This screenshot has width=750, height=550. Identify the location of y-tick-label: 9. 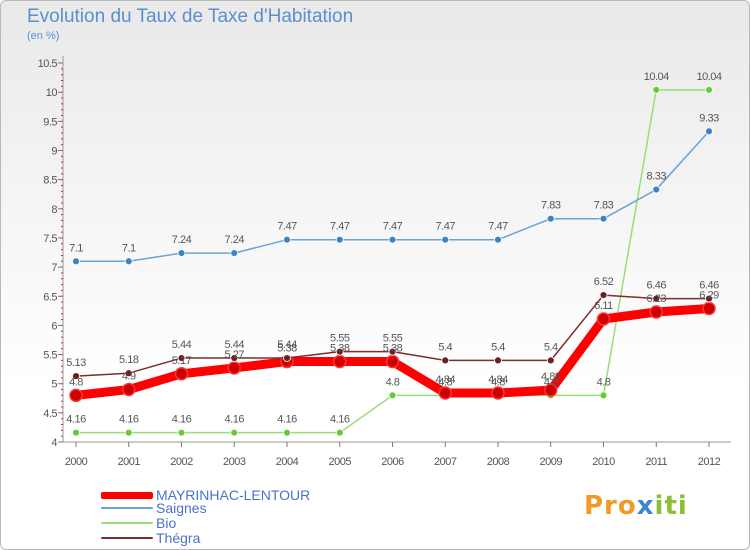
(54, 152).